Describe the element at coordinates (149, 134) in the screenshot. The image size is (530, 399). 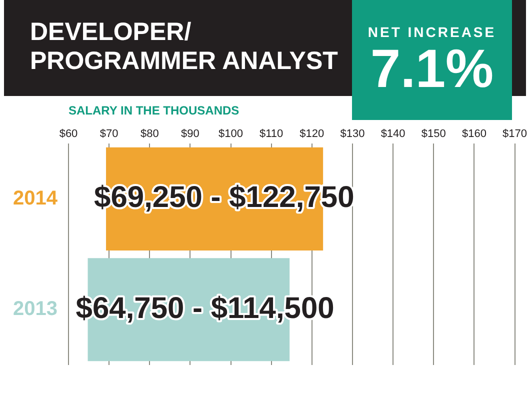
I see `x-tick-label: $80` at that location.